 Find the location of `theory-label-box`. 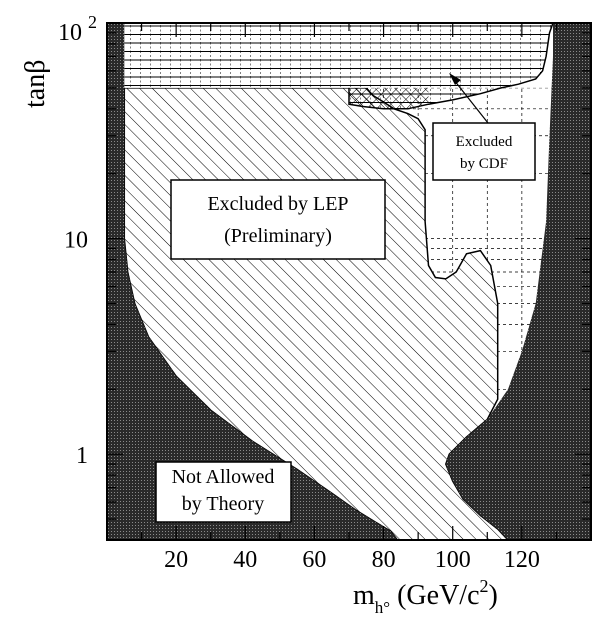

theory-label-box is located at coordinates (223, 492).